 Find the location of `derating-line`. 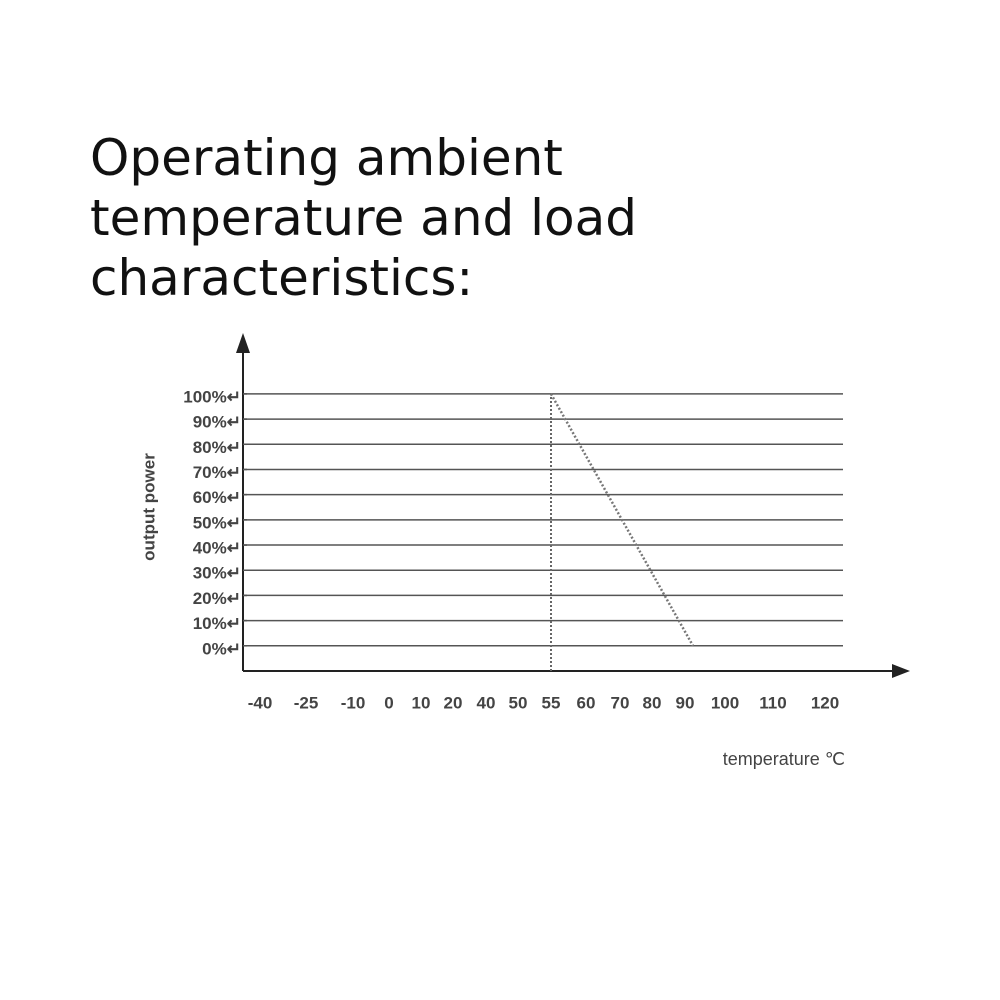

derating-line is located at coordinates (622, 520).